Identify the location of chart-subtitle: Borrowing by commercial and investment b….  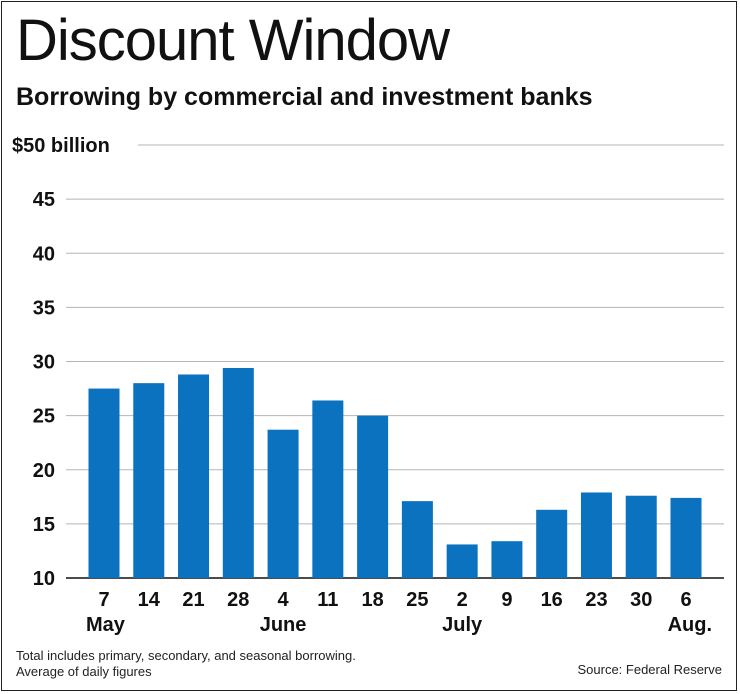
(304, 97).